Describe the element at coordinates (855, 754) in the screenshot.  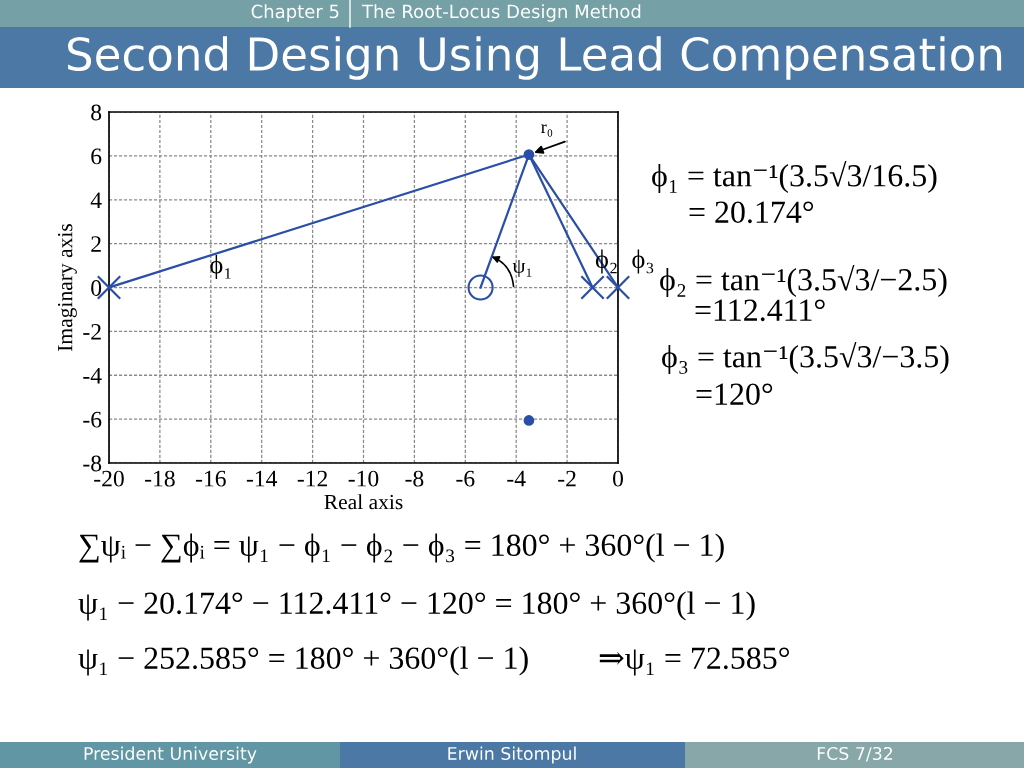
I see `text: FCS 7/32` at that location.